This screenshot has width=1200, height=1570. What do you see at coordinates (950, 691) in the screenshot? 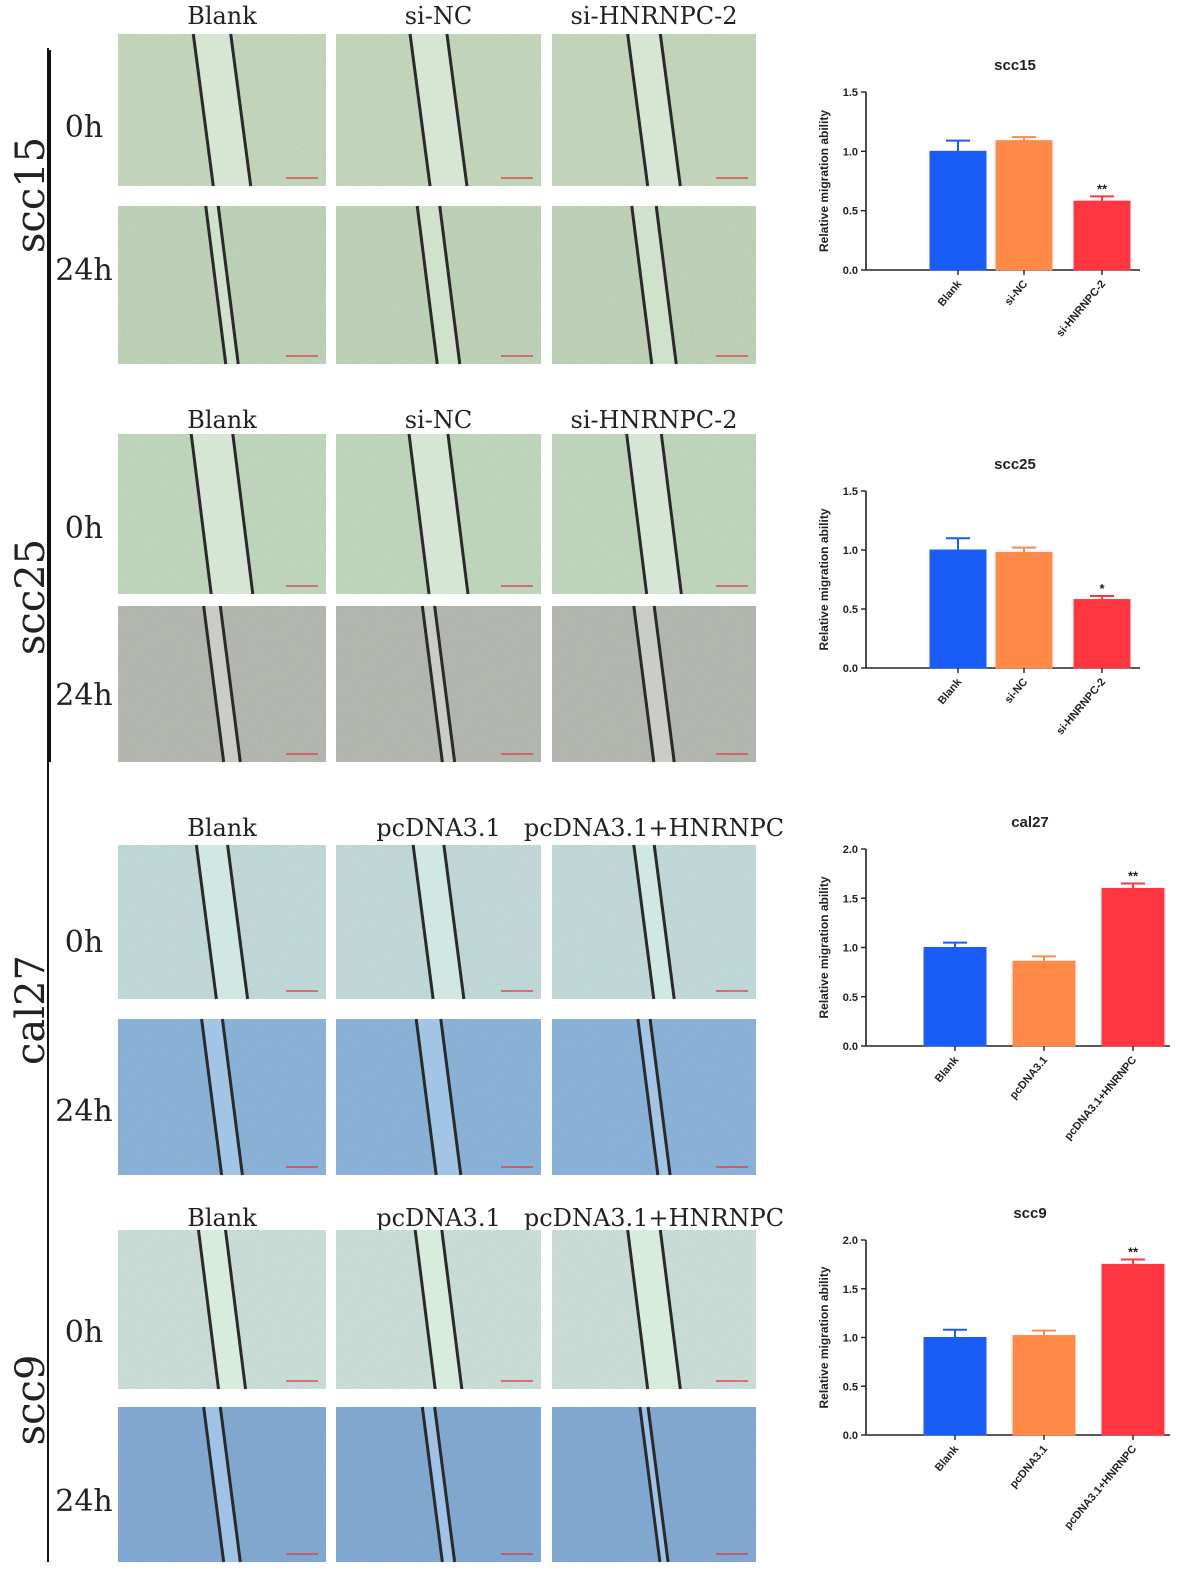
I see `x-tick-label: Blank` at bounding box center [950, 691].